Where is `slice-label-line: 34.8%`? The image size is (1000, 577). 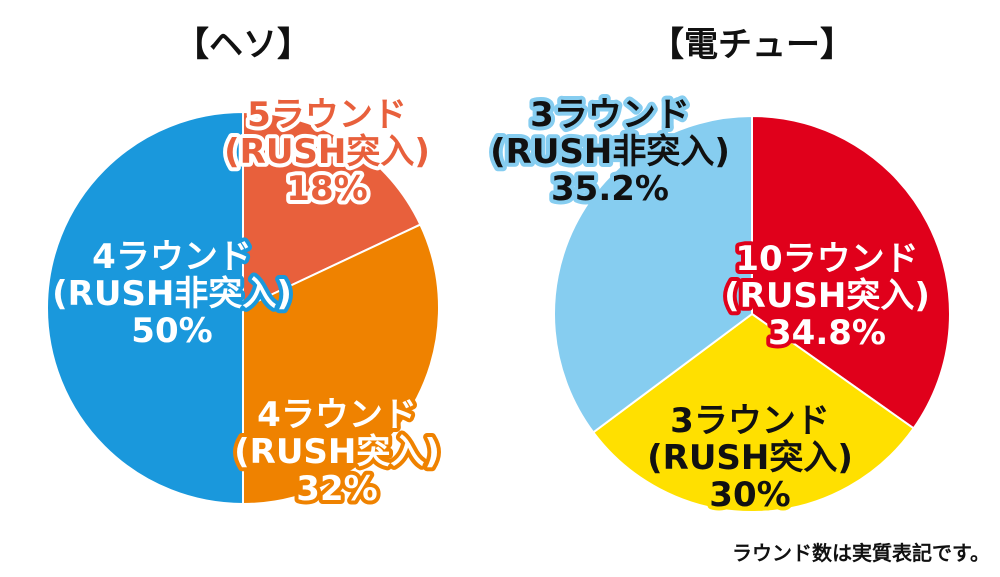
slice-label-line: 34.8% is located at coordinates (827, 333).